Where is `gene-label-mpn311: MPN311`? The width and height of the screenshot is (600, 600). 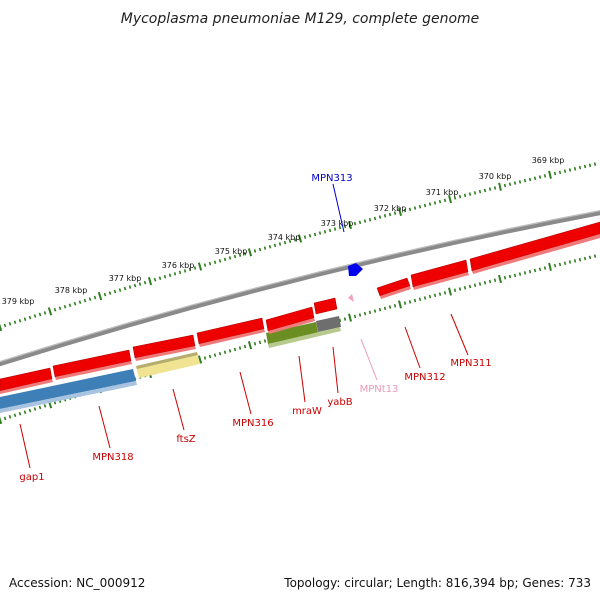 gene-label-mpn311: MPN311 is located at coordinates (470, 363).